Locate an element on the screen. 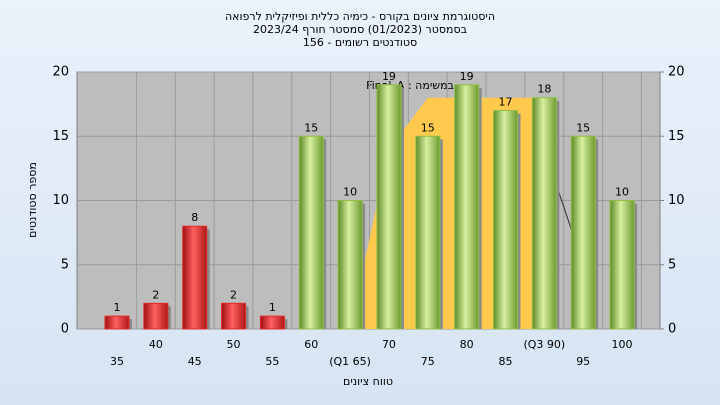  y-tick-label: 0 is located at coordinates (65, 329).